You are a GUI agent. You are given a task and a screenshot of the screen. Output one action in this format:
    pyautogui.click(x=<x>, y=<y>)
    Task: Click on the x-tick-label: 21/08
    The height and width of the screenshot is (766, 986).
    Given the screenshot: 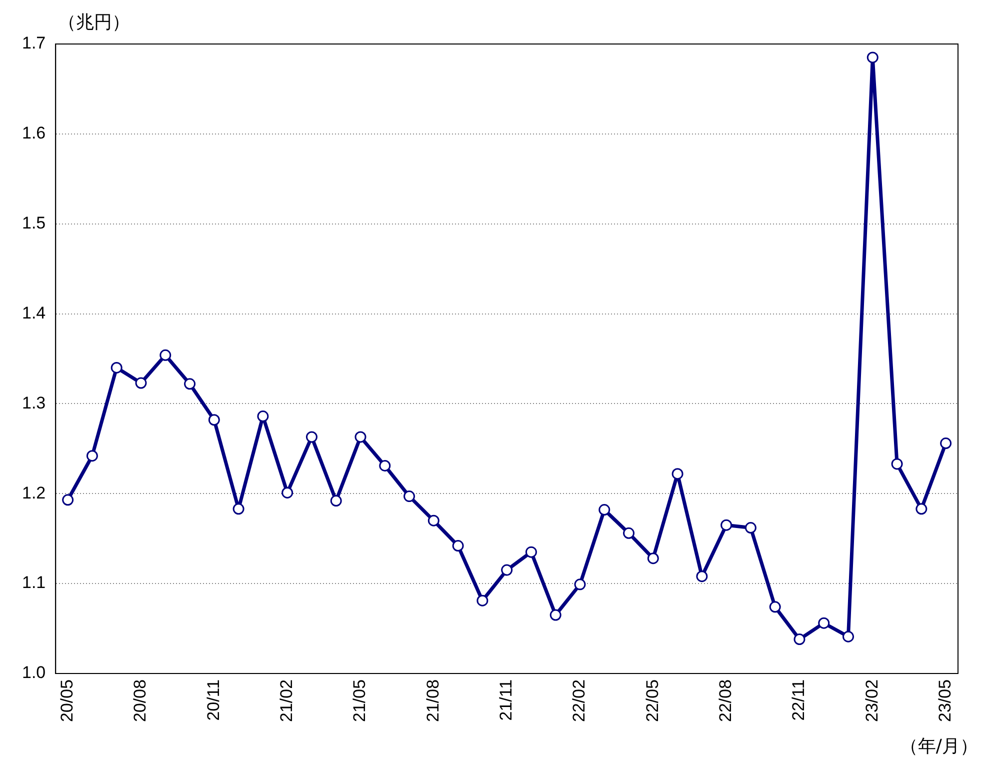 What is the action you would take?
    pyautogui.click(x=432, y=700)
    